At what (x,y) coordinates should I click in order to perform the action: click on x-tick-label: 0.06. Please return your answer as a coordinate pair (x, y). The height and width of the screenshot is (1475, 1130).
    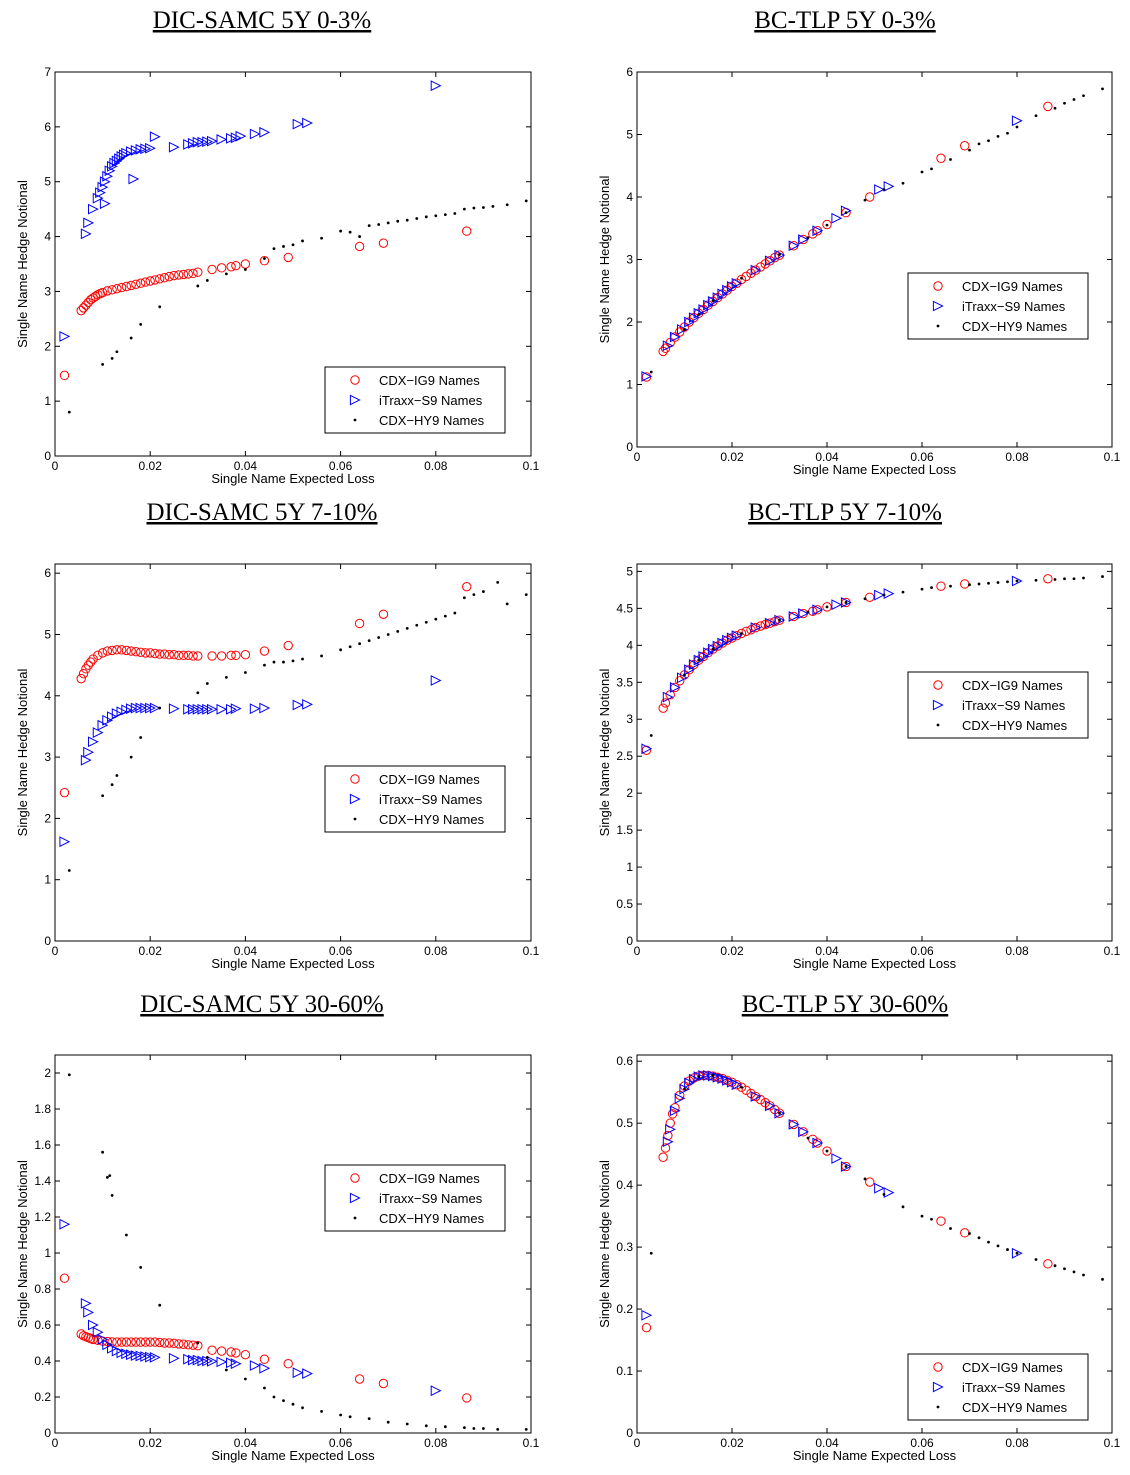
    Looking at the image, I should click on (341, 466).